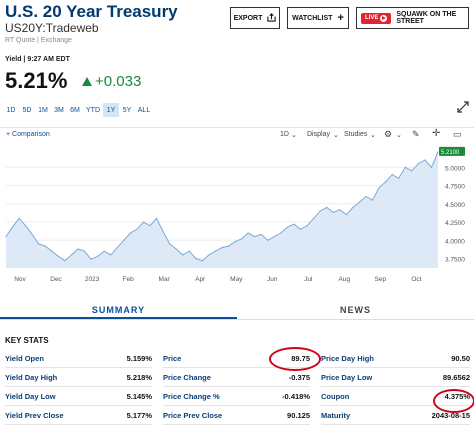 This screenshot has height=443, width=474. What do you see at coordinates (416, 134) in the screenshot?
I see `pencil-icon: ✎` at bounding box center [416, 134].